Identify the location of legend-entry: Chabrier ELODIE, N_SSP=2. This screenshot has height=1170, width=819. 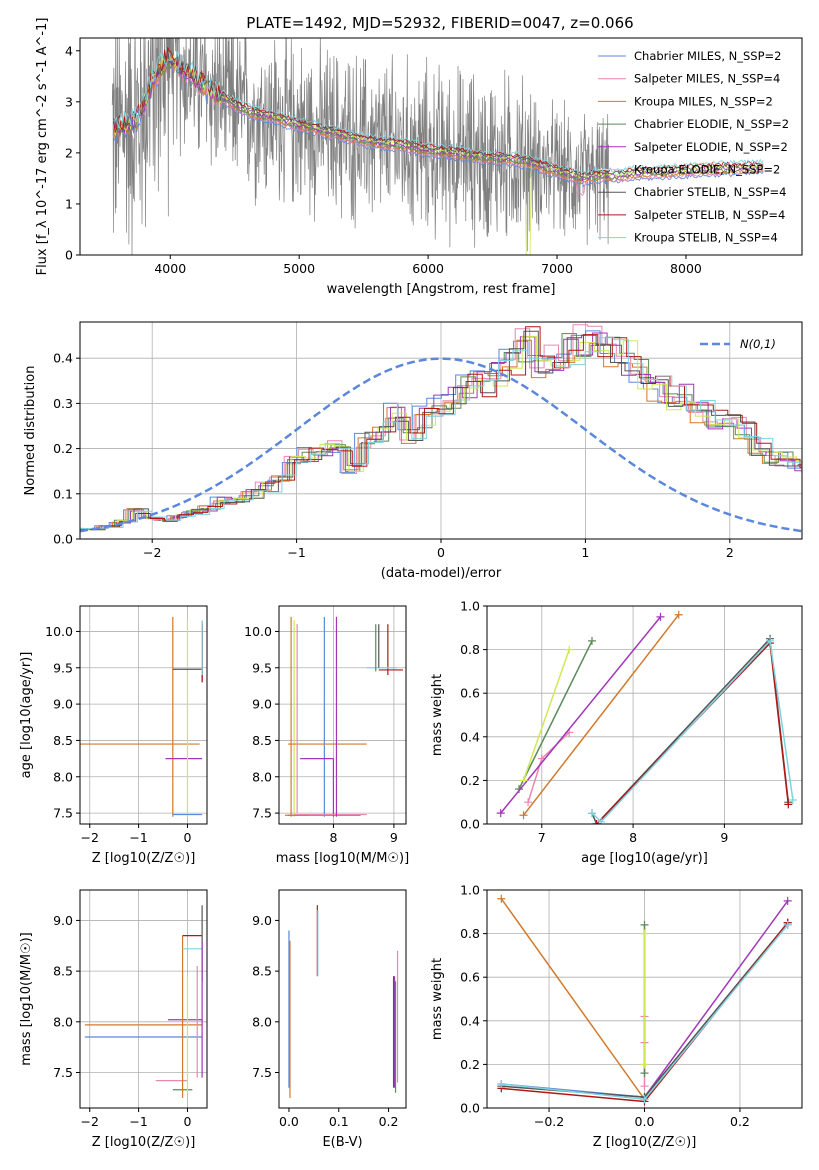
(711, 124).